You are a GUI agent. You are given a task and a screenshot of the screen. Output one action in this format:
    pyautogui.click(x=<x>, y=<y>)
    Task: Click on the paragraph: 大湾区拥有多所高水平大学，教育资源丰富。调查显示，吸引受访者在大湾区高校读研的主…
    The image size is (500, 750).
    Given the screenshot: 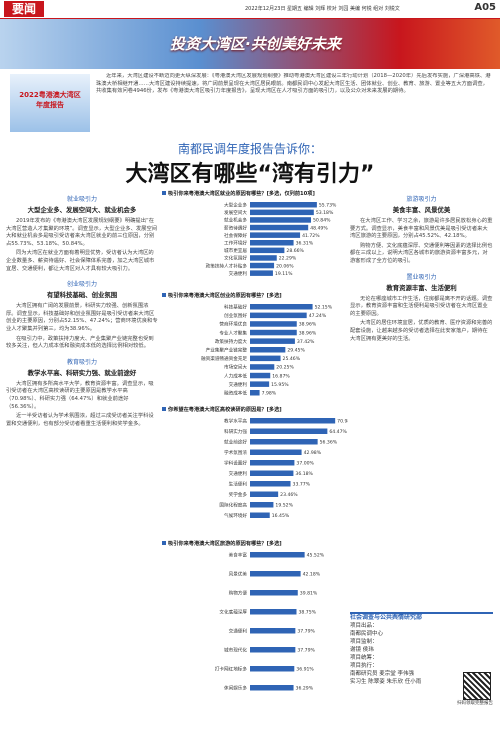 What is the action you would take?
    pyautogui.click(x=80, y=395)
    